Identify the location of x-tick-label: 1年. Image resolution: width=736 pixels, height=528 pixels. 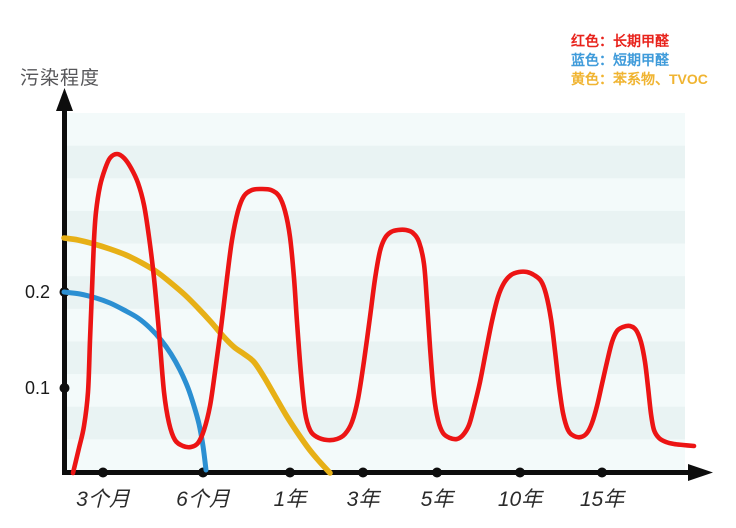
(291, 499).